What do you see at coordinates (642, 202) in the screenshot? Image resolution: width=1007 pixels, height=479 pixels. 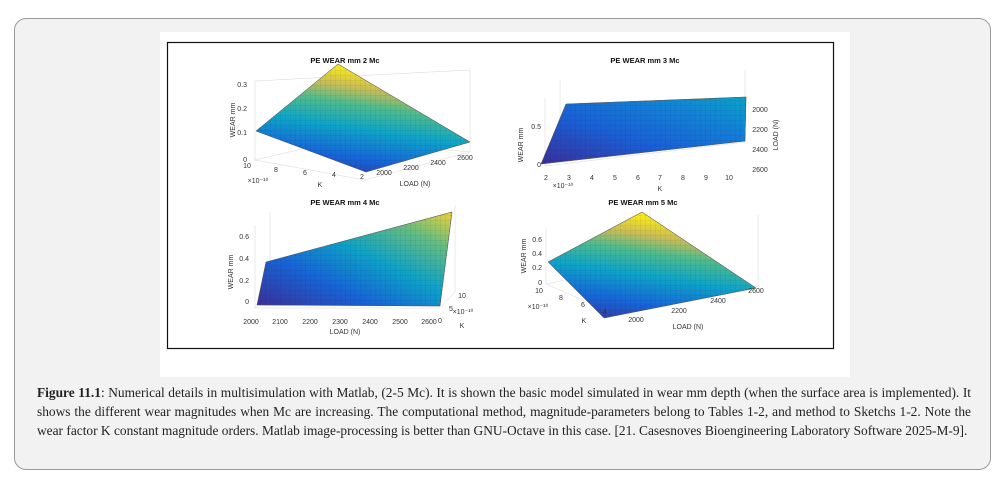 I see `panel-title: PE WEAR mm 5 Mc` at bounding box center [642, 202].